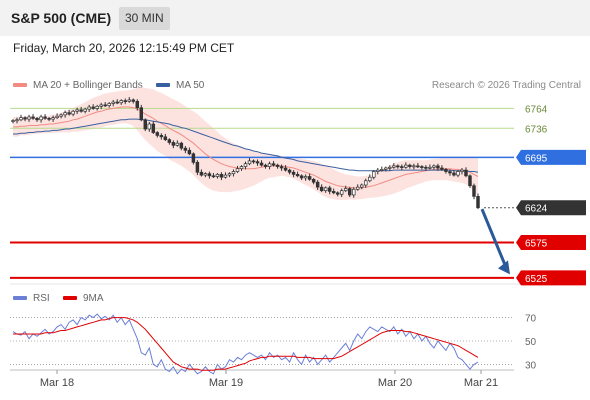  What do you see at coordinates (295, 18) in the screenshot?
I see `header-bar: S&P 500 (CME) 30 MIN` at bounding box center [295, 18].